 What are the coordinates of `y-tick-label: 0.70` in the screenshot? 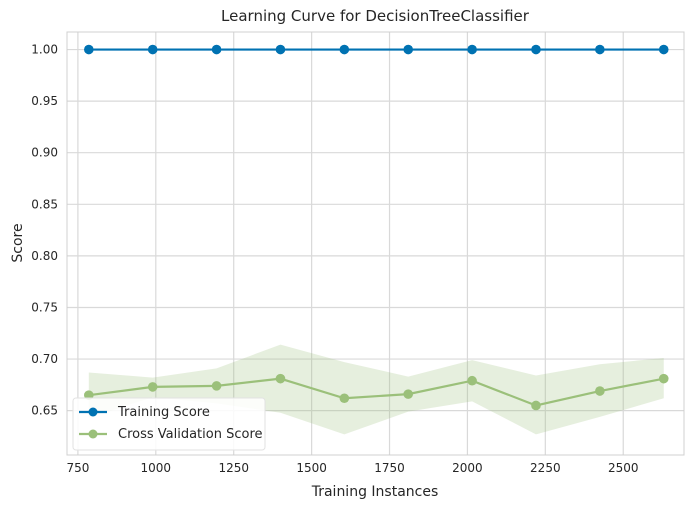 It's located at (44, 359).